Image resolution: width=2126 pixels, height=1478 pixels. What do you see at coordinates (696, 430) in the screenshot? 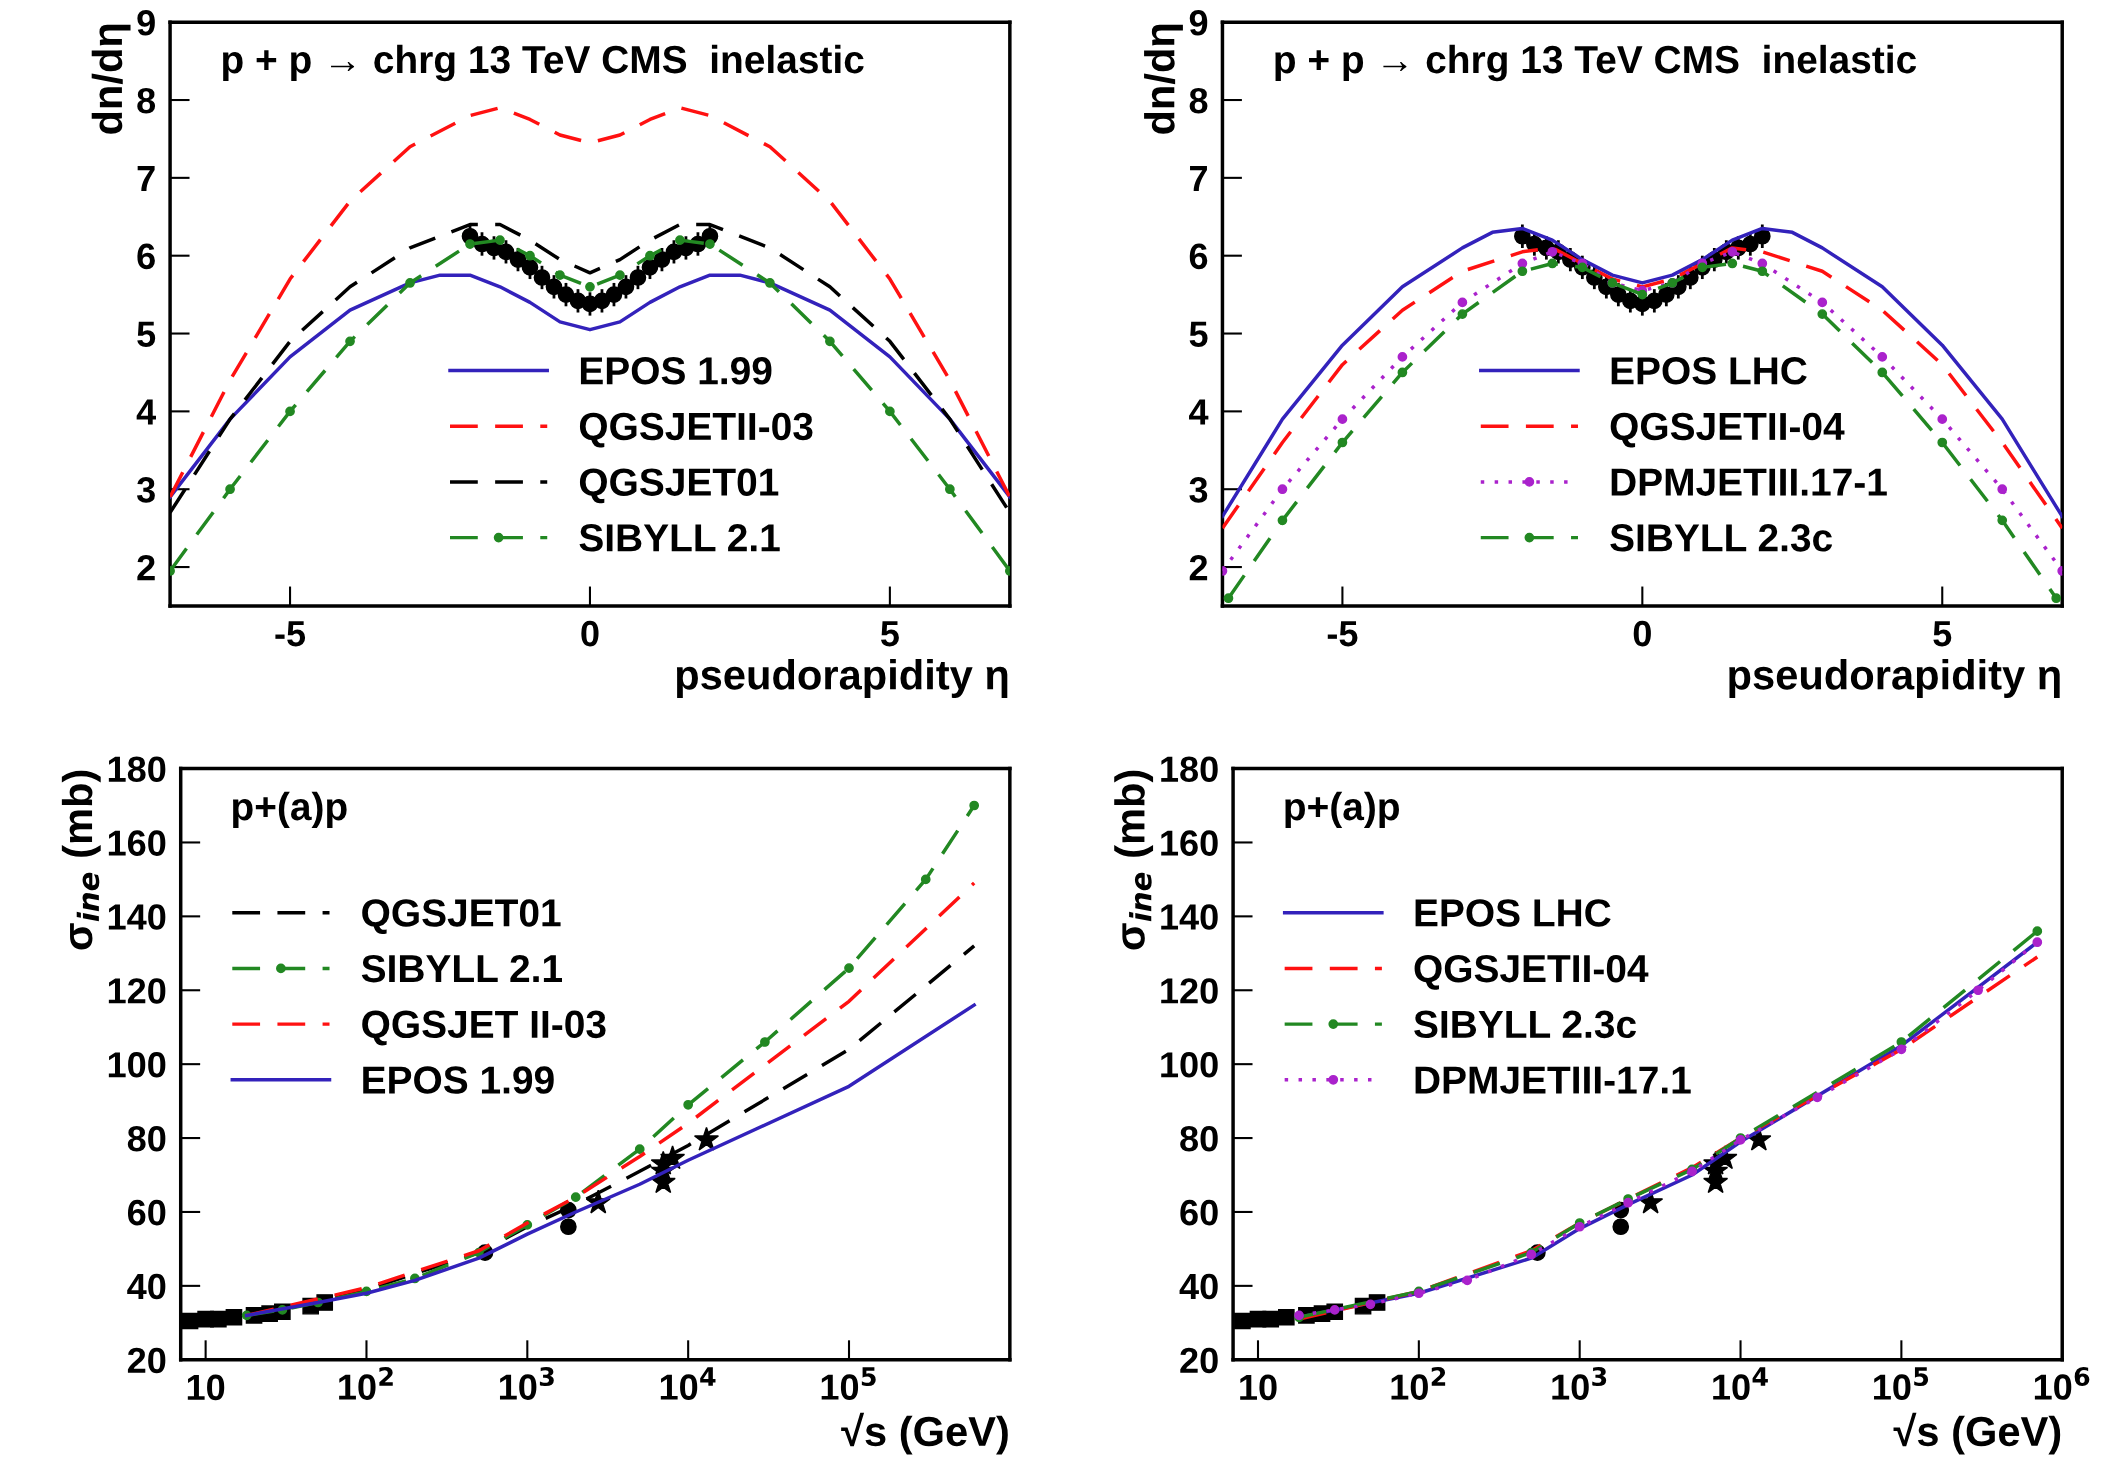
I see `legend-label: QGSJETII-03` at bounding box center [696, 430].